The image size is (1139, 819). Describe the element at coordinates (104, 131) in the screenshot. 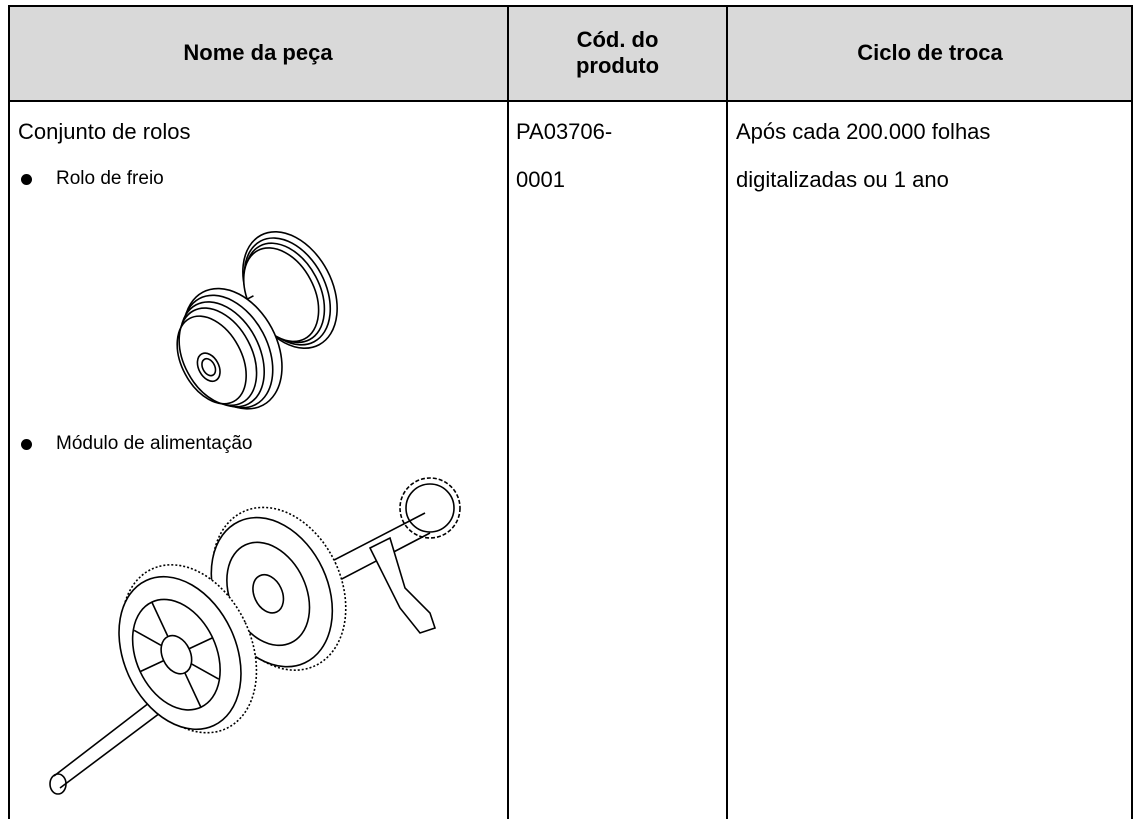

I see `part-name: Conjunto de rolos` at that location.